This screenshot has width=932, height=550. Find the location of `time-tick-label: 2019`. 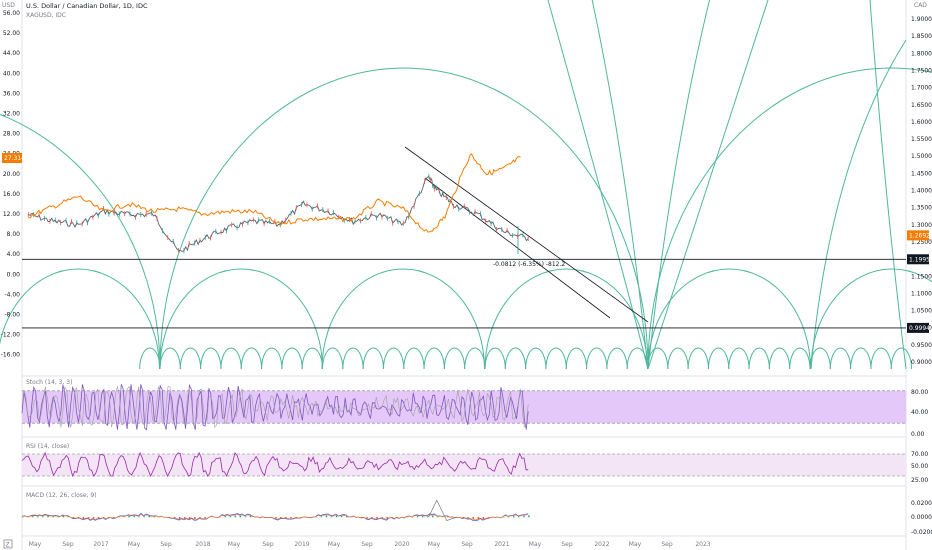

time-tick-label: 2019 is located at coordinates (301, 544).